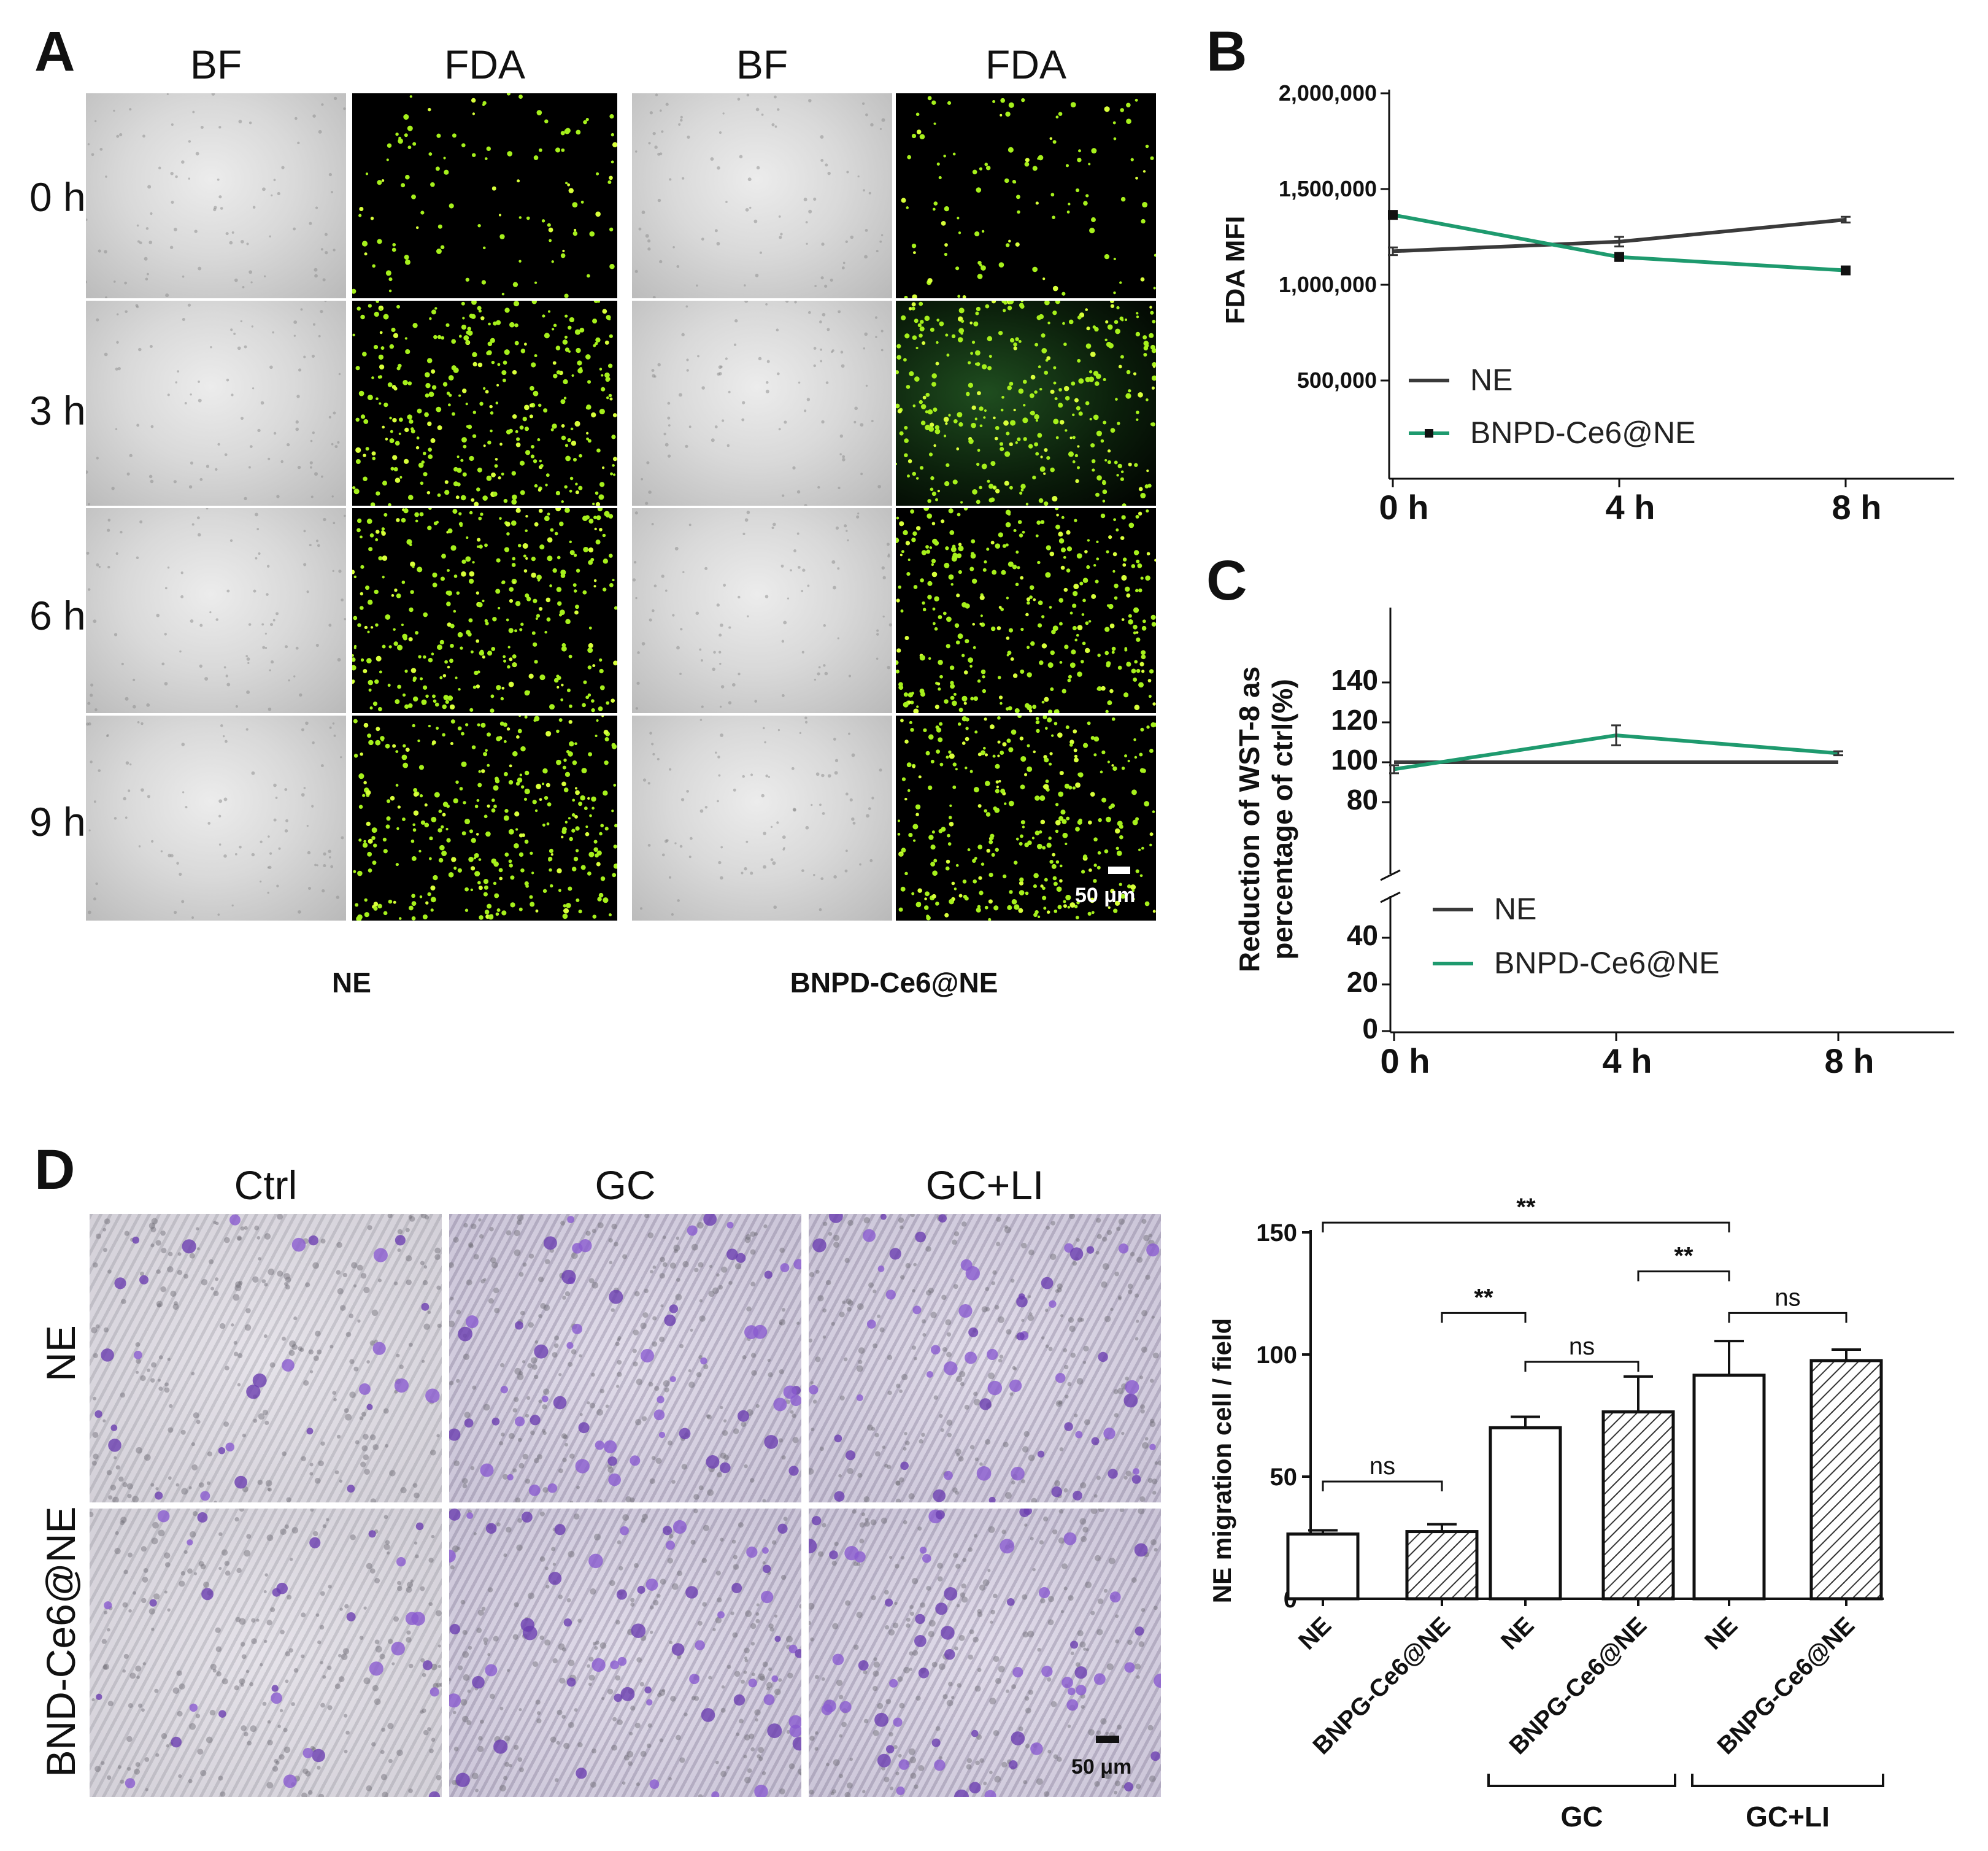  What do you see at coordinates (1583, 433) in the screenshot?
I see `legend-label: BNPD-Ce6@NE` at bounding box center [1583, 433].